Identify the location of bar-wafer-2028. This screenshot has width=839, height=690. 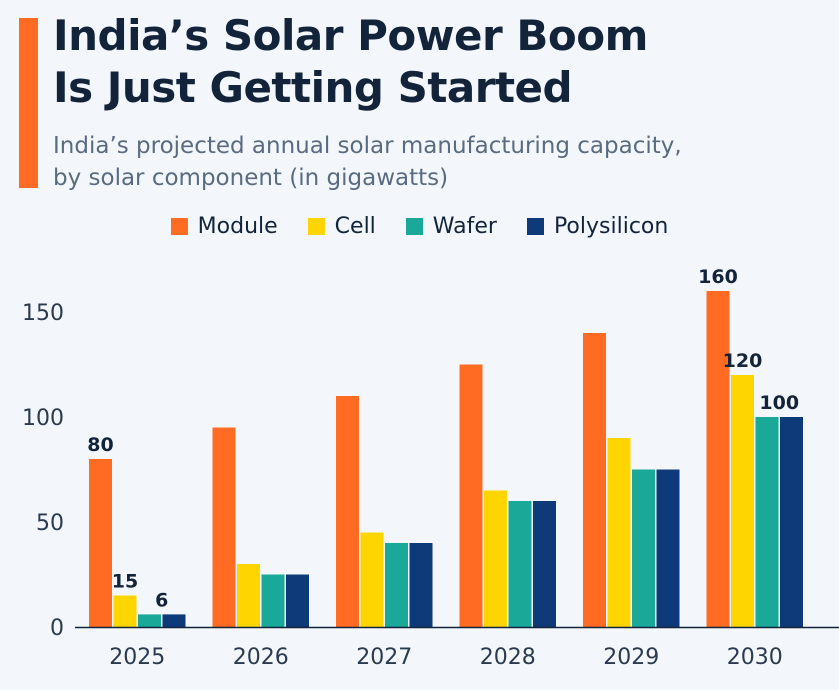
(520, 564).